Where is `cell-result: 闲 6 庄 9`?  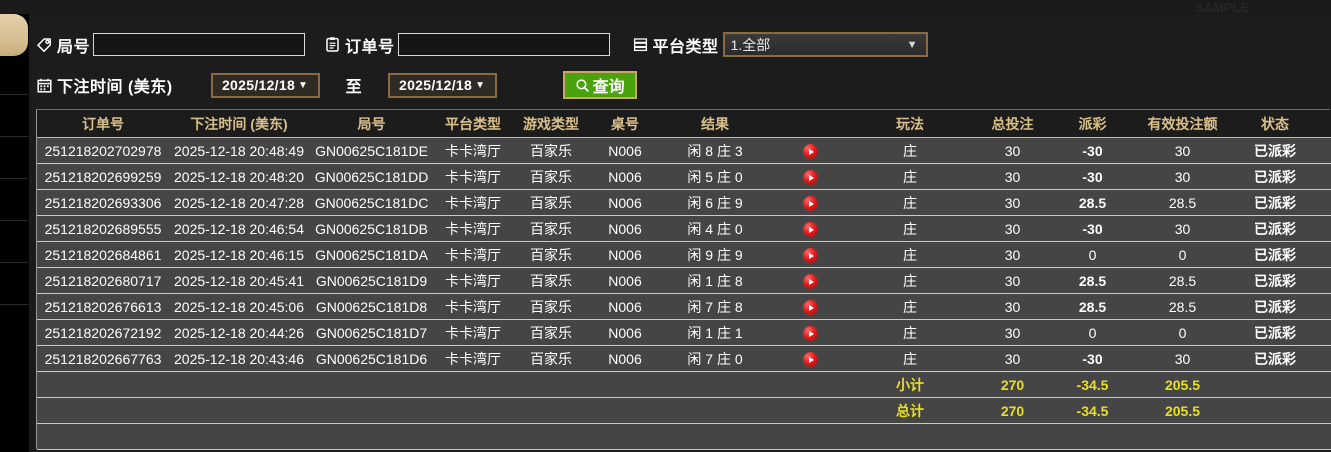 cell-result: 闲 6 庄 9 is located at coordinates (715, 202).